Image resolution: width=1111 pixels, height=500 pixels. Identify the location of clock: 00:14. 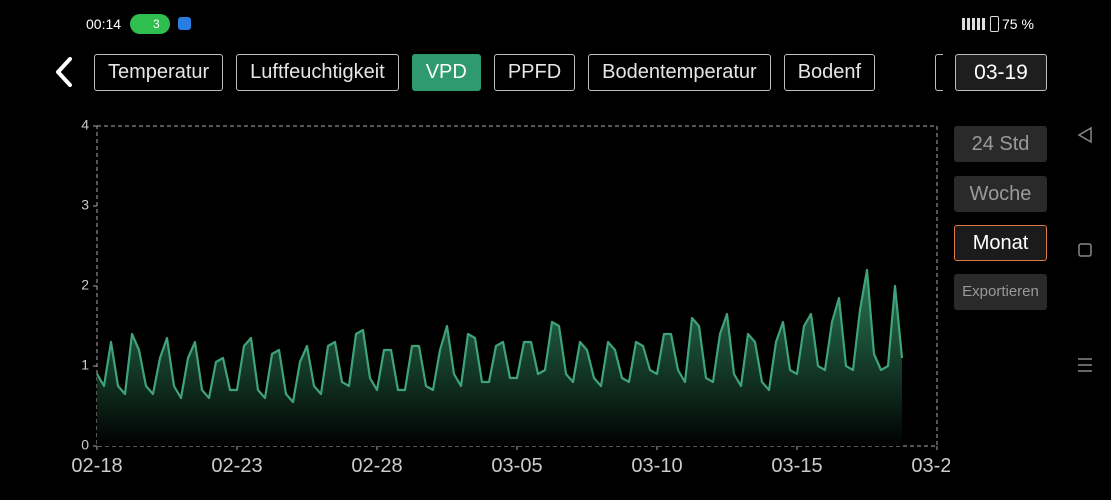
(104, 24).